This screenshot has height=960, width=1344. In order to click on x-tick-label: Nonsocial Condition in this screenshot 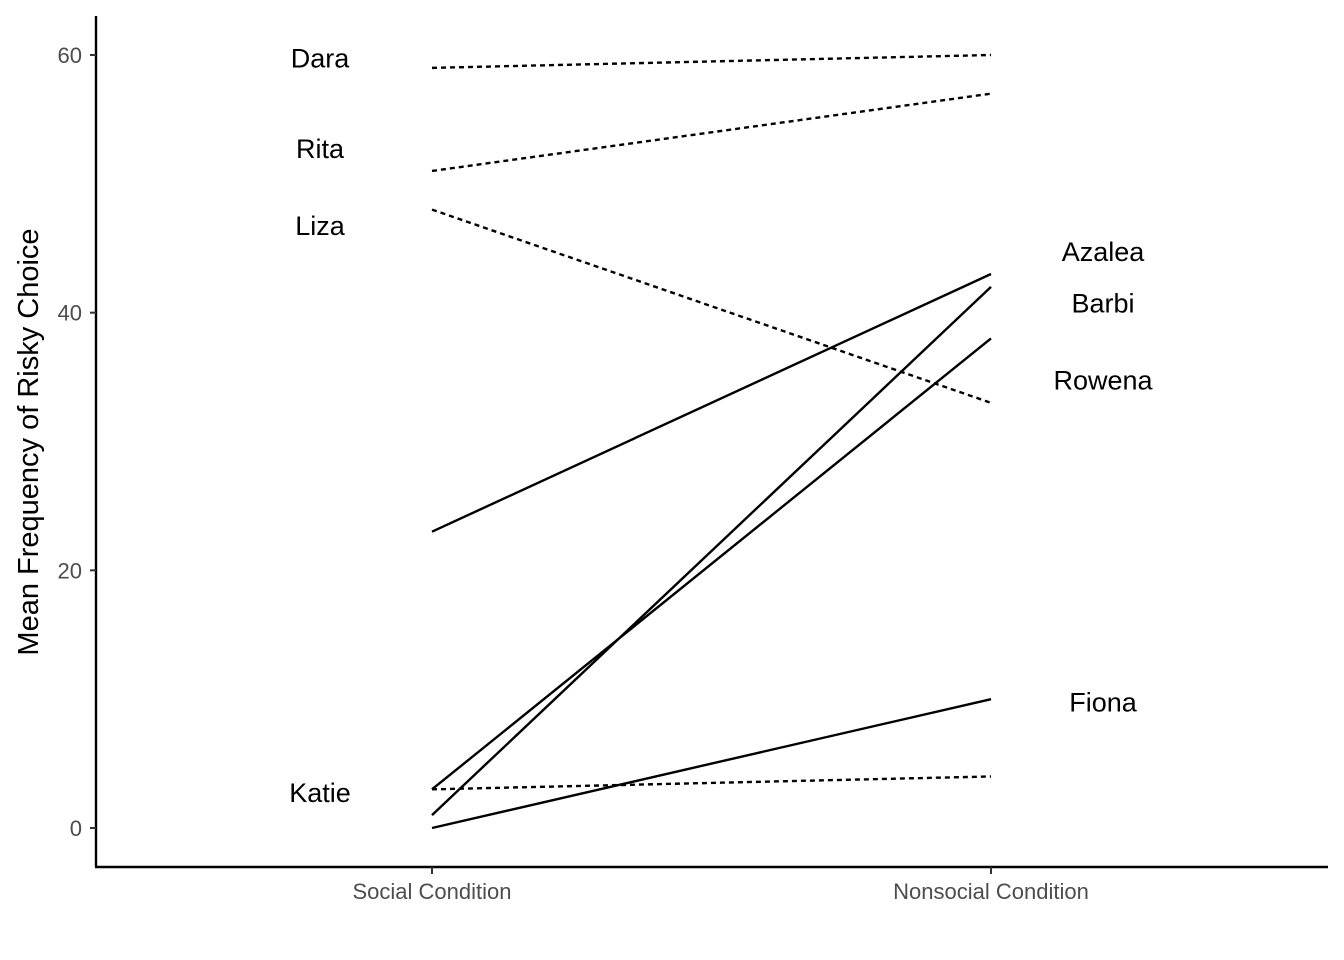, I will do `click(991, 891)`.